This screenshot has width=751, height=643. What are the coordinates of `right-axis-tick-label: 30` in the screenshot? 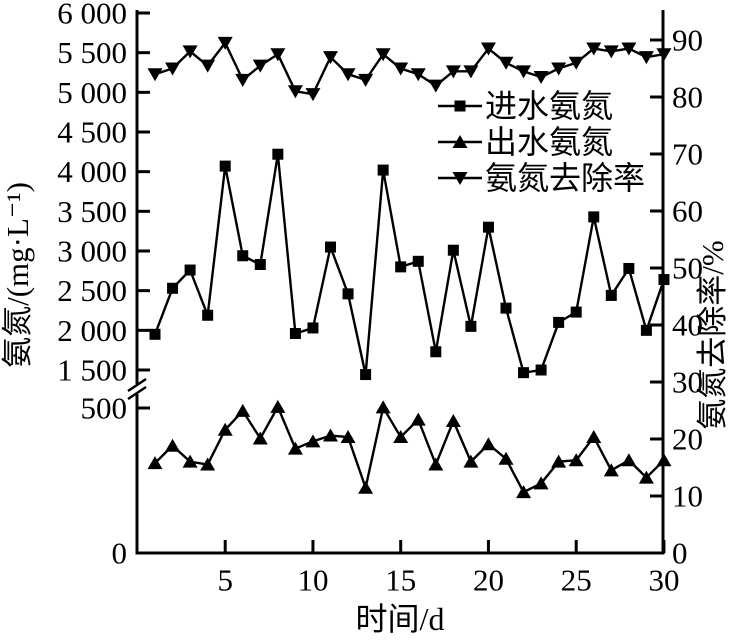 It's located at (687, 382).